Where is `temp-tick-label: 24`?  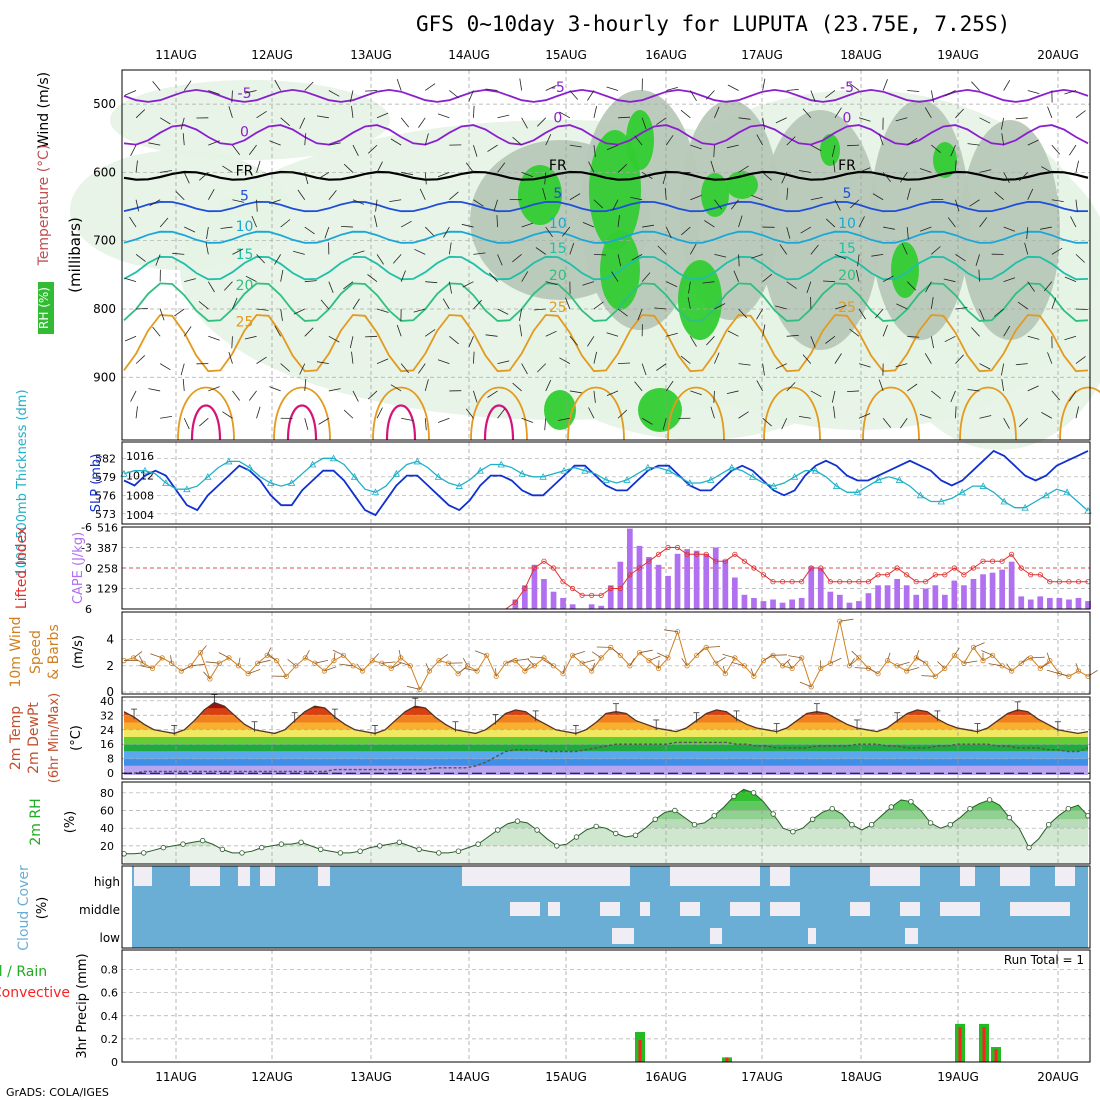
temp-tick-label: 24 is located at coordinates (107, 730).